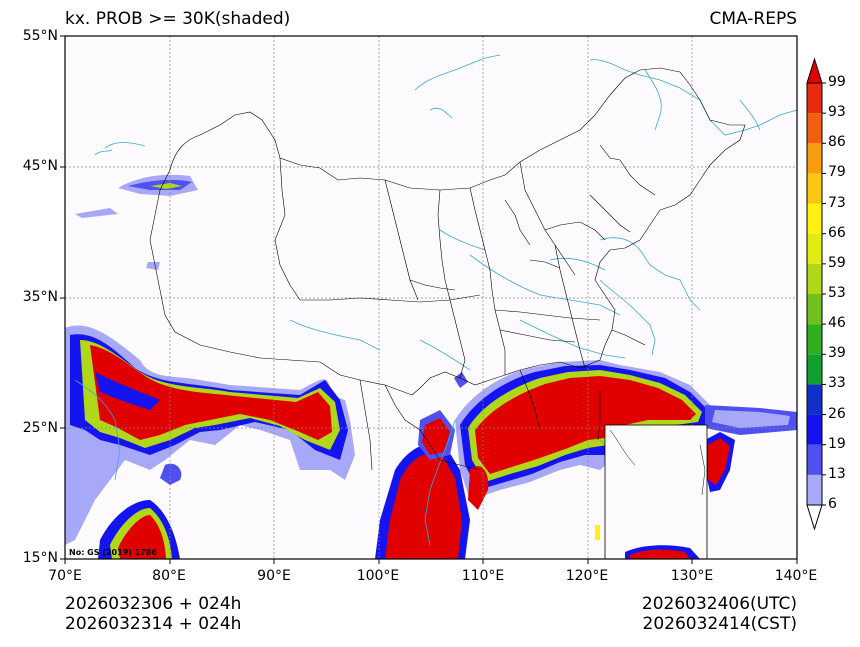  What do you see at coordinates (139, 529) in the screenshot?
I see `shading-india-south` at bounding box center [139, 529].